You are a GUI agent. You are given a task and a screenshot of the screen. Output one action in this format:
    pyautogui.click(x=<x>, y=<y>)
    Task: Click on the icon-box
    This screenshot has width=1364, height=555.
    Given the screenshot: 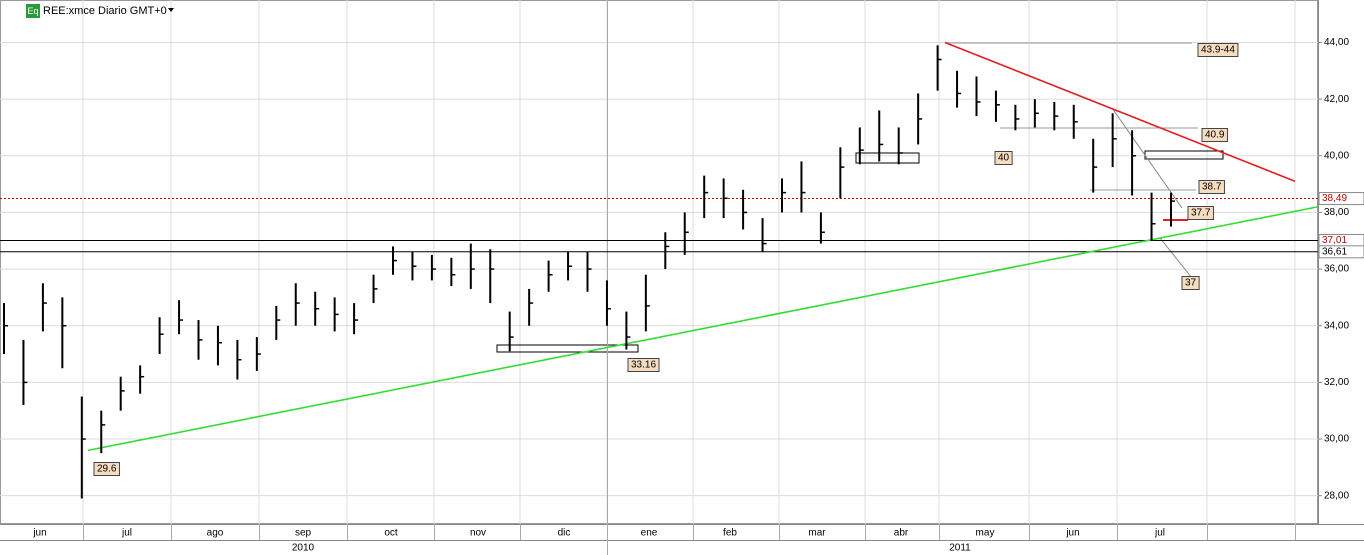 What is the action you would take?
    pyautogui.click(x=33, y=11)
    